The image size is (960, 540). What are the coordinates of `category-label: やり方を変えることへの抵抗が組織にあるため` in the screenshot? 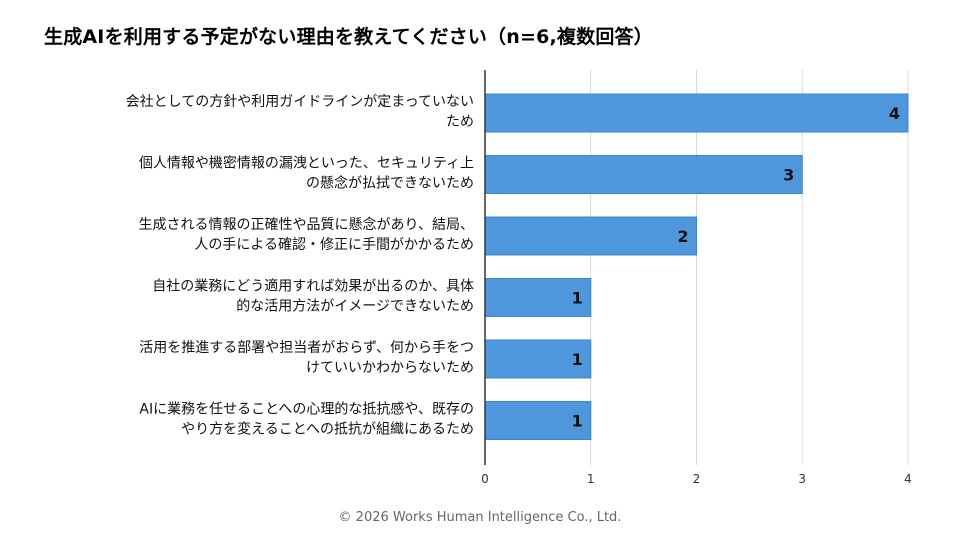 It's located at (327, 429).